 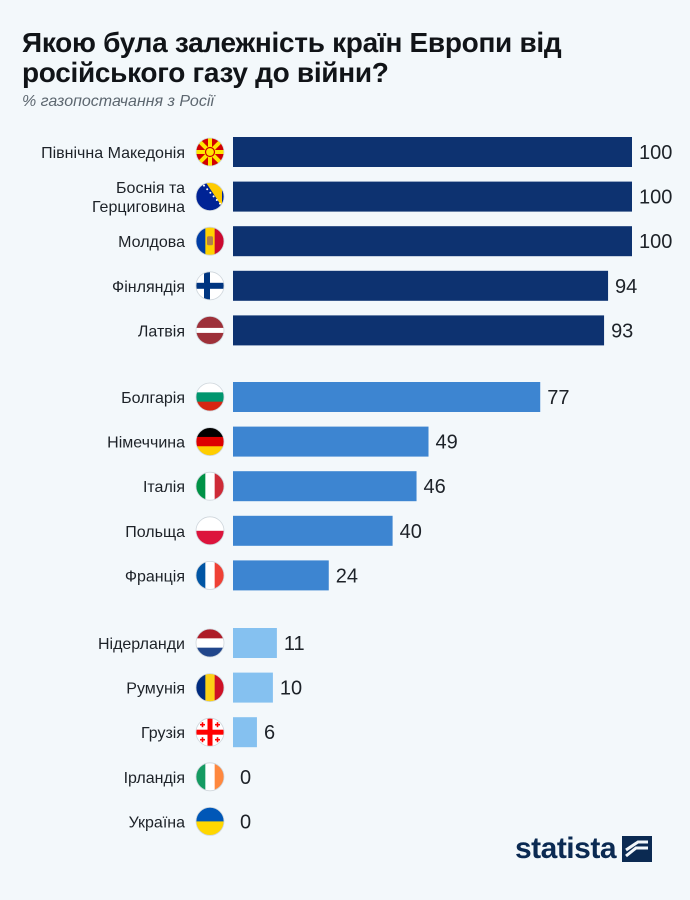 What do you see at coordinates (153, 398) in the screenshot?
I see `category-label: Болгарія` at bounding box center [153, 398].